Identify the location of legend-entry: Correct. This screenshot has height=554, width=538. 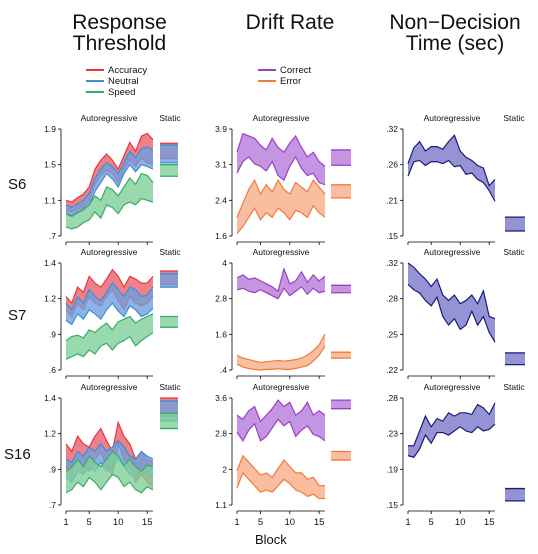
(284, 70).